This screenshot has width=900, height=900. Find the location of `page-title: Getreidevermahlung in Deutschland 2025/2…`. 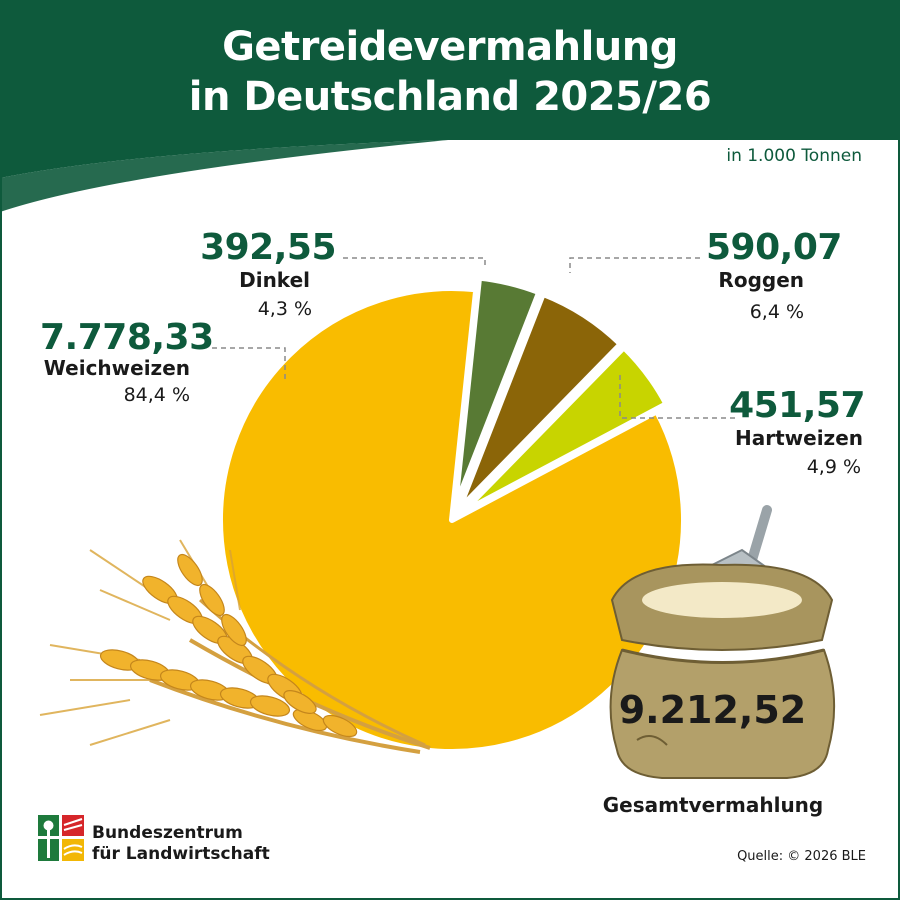

page-title: Getreidevermahlung in Deutschland 2025/2… is located at coordinates (450, 72).